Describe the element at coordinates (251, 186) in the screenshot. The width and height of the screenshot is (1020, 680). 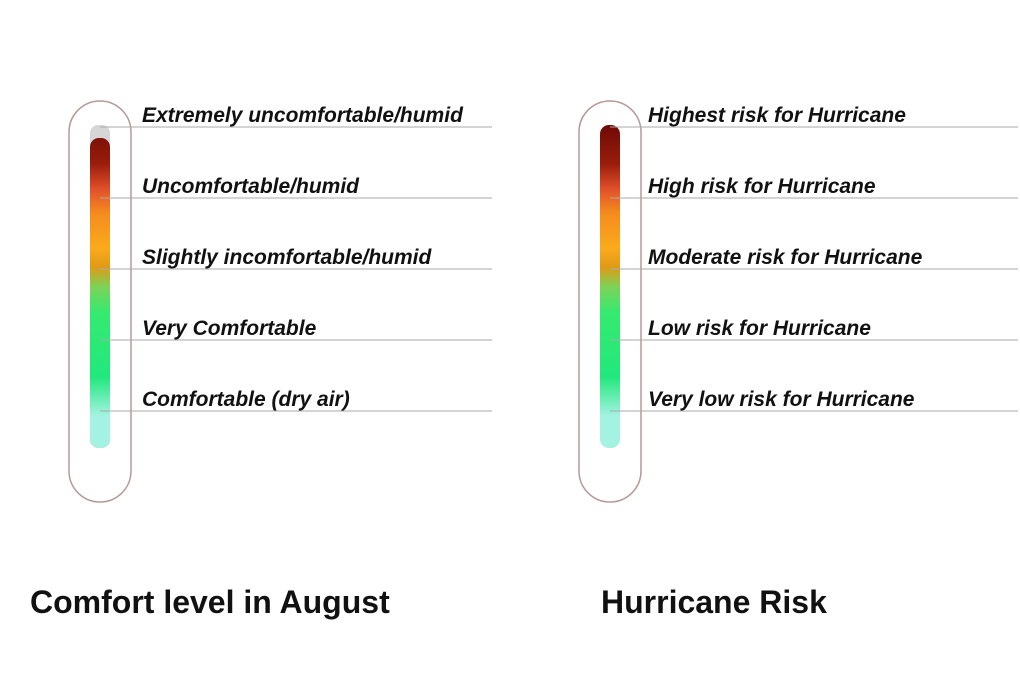
I see `level-label: Uncomfortable/humid` at that location.